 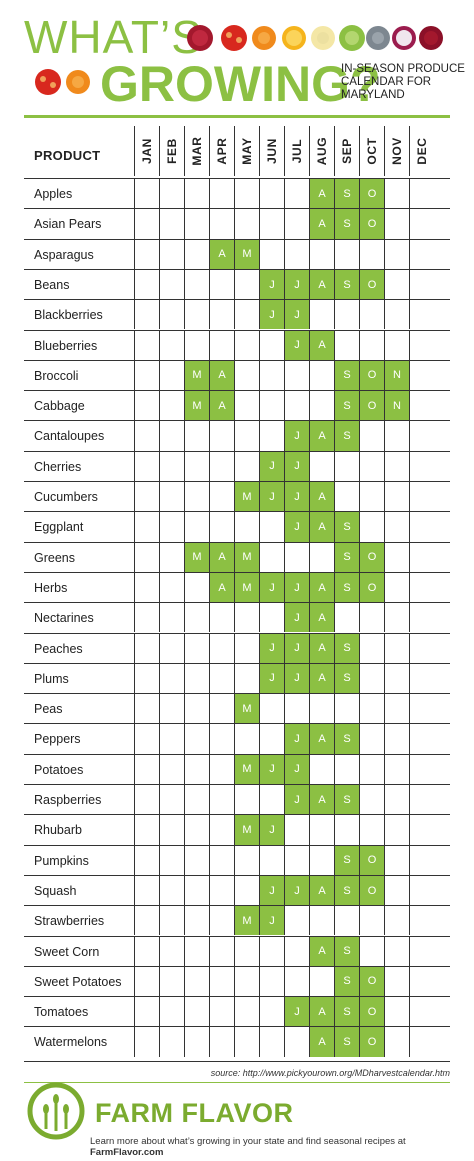 What do you see at coordinates (237, 314) in the screenshot?
I see `table-row: Blackberries J J` at bounding box center [237, 314].